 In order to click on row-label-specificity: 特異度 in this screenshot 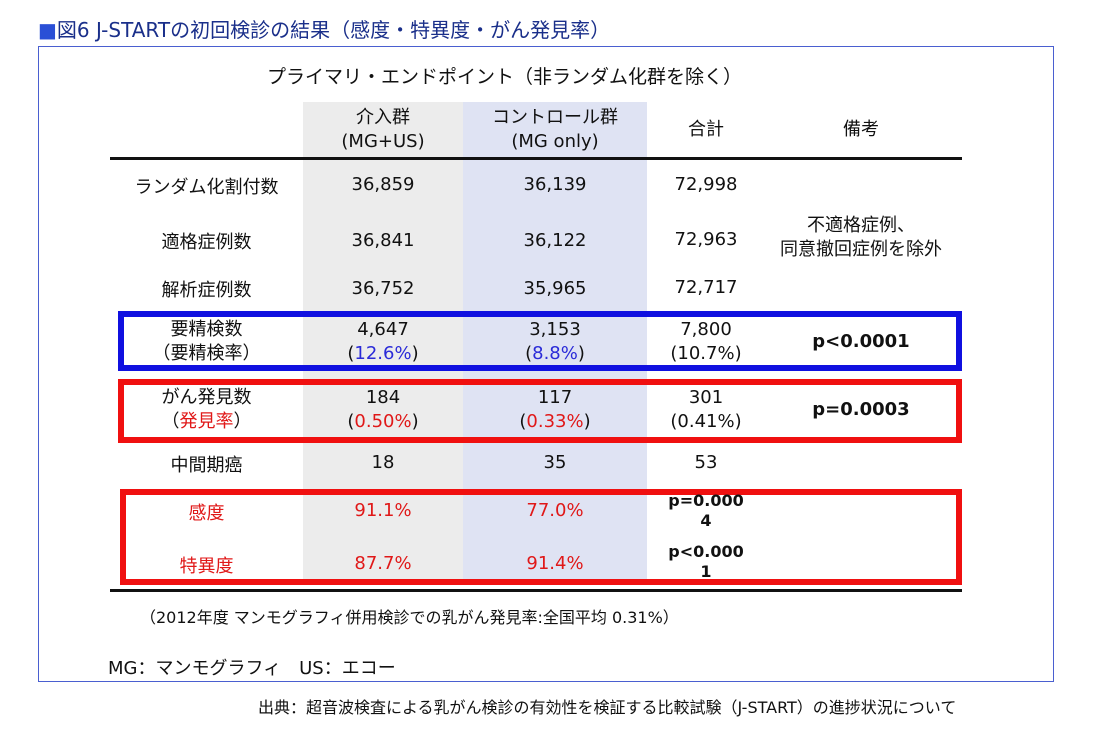, I will do `click(206, 566)`.